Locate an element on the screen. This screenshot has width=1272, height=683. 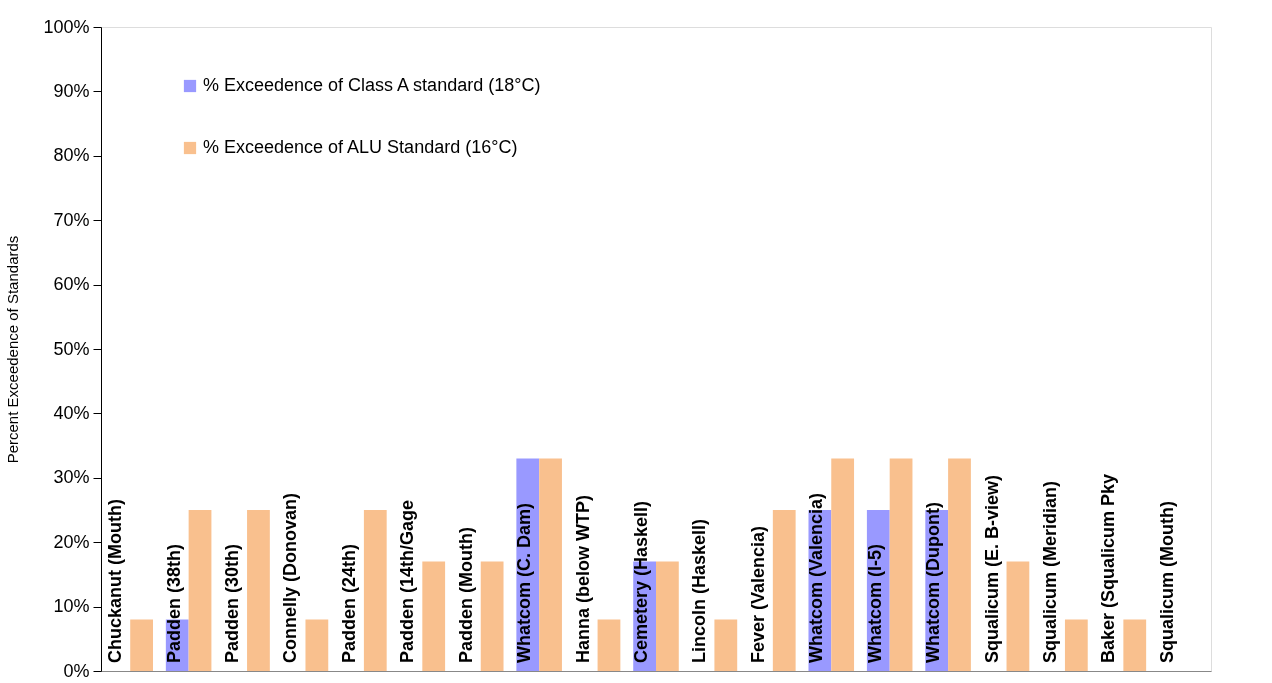
x-tick-label: Cemetery (Haskell) is located at coordinates (641, 581).